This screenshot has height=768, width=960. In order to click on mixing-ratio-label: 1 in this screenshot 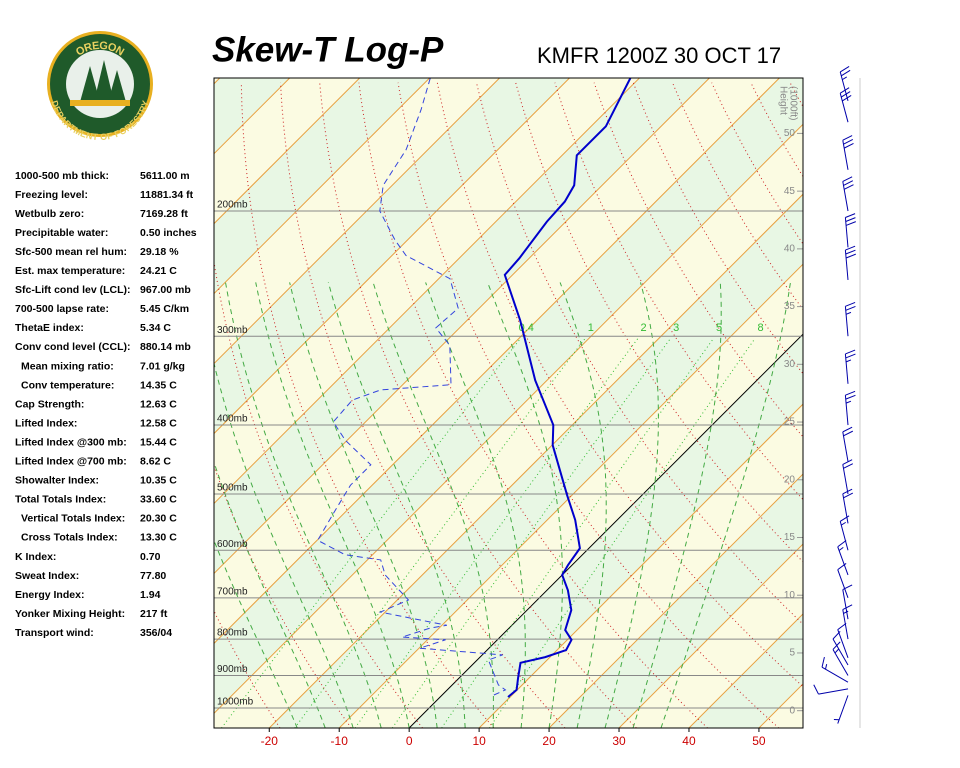, I will do `click(591, 328)`.